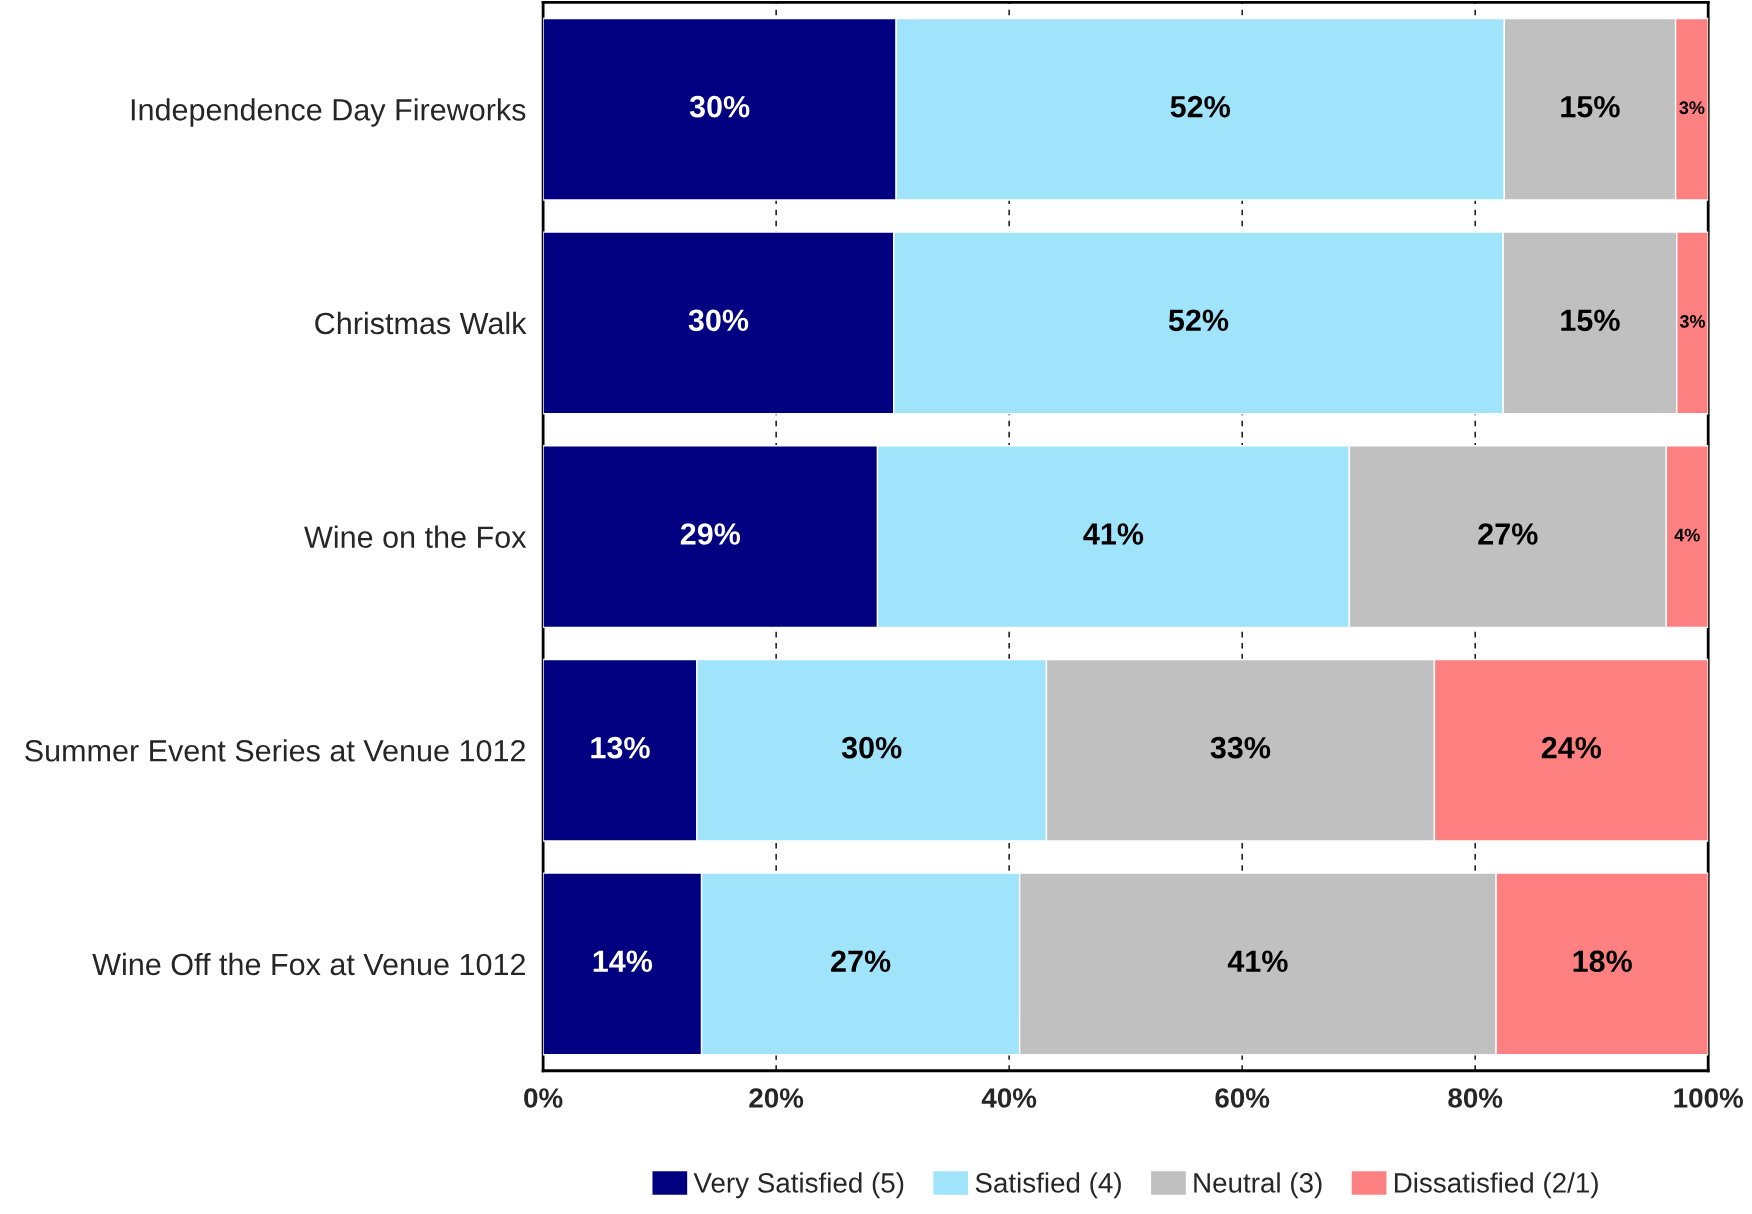 The width and height of the screenshot is (1752, 1214). What do you see at coordinates (1258, 1185) in the screenshot?
I see `legend-label: Neutral (3)` at bounding box center [1258, 1185].